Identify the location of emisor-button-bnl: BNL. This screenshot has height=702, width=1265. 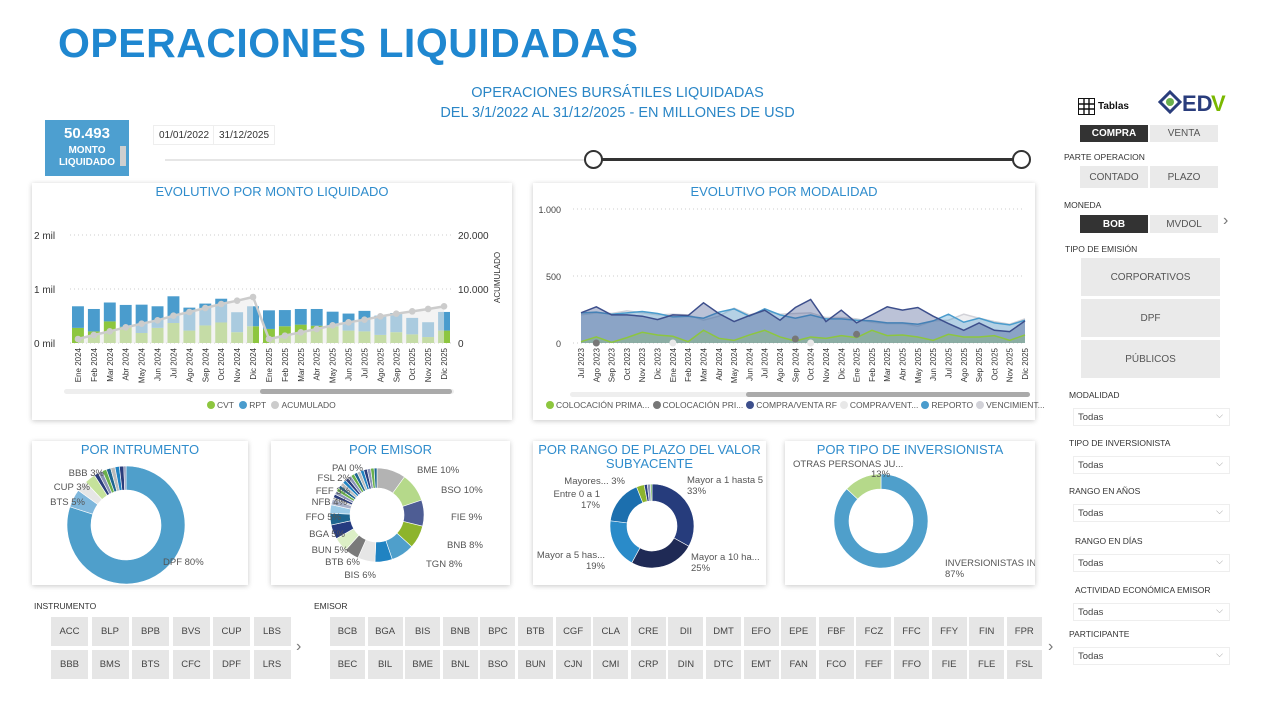
(460, 664).